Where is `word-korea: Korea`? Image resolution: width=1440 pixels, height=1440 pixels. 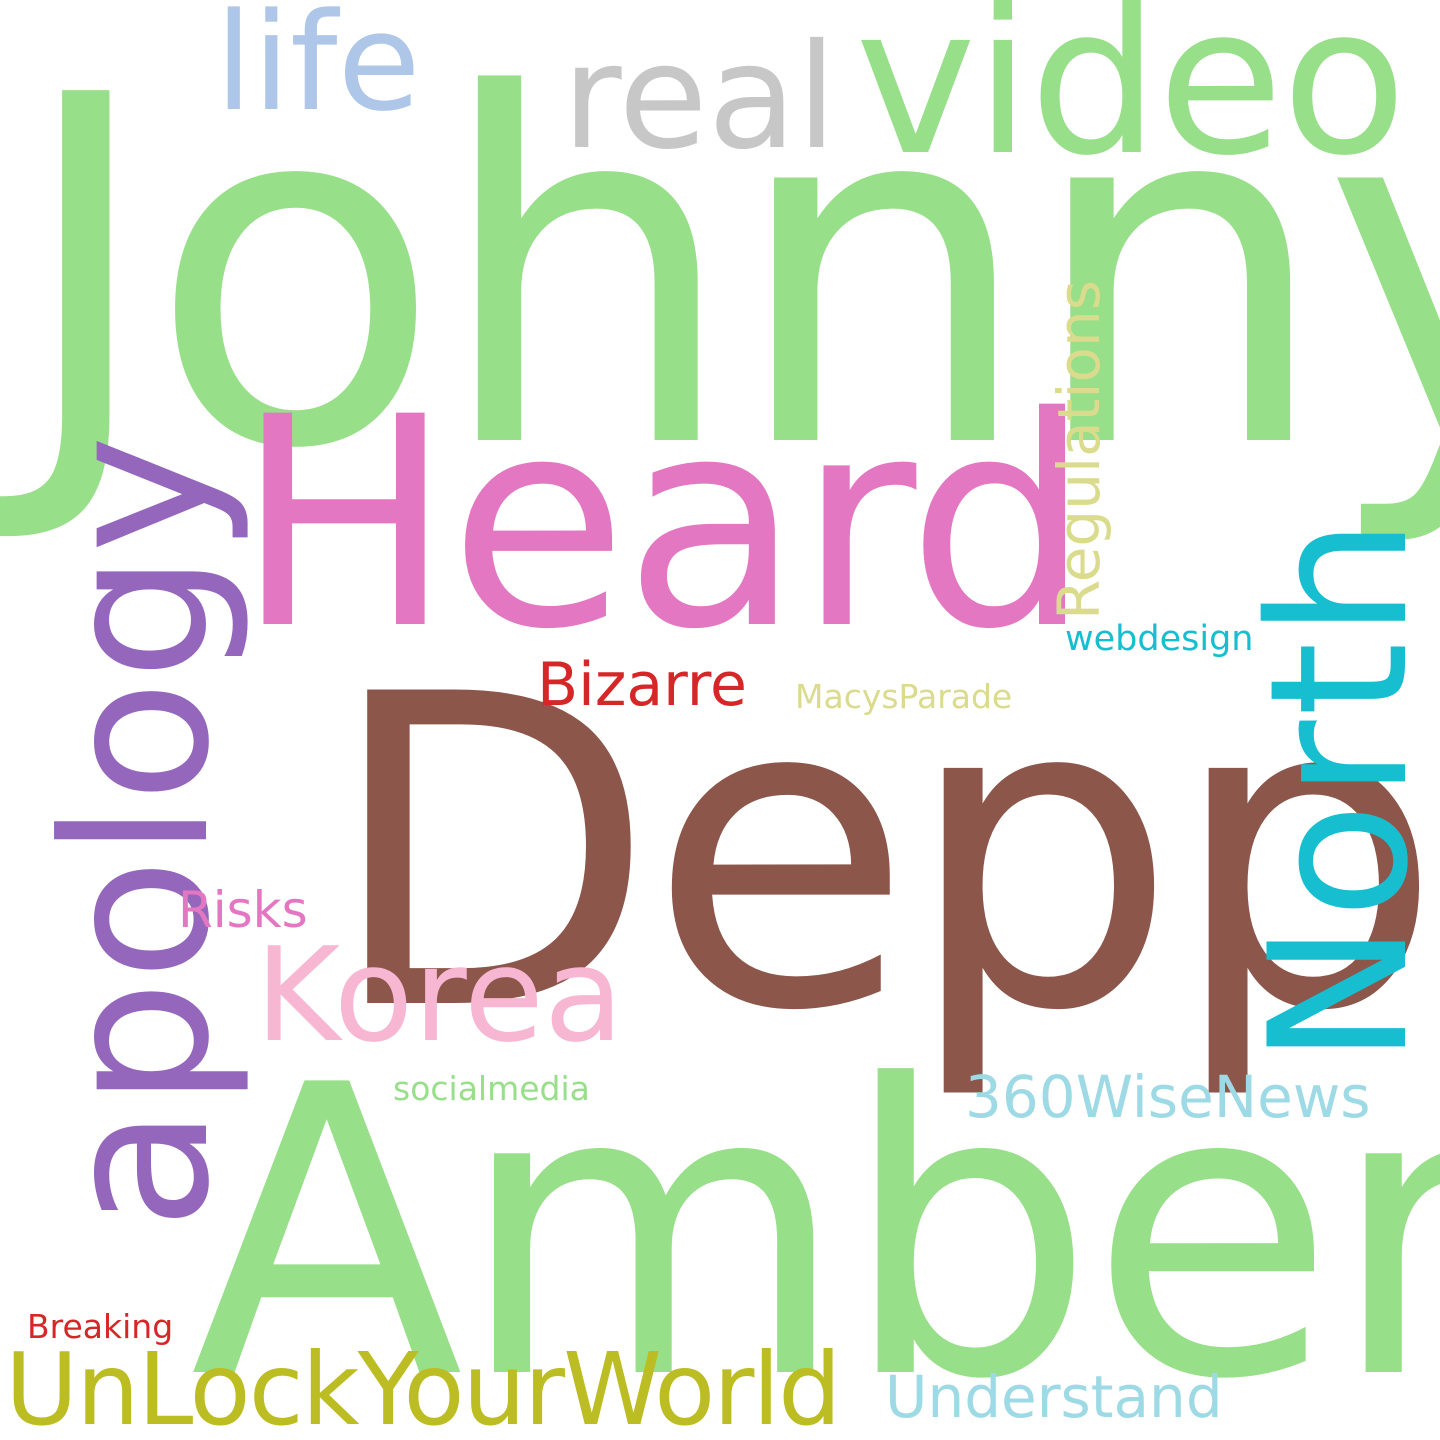
word-korea: Korea is located at coordinates (439, 995).